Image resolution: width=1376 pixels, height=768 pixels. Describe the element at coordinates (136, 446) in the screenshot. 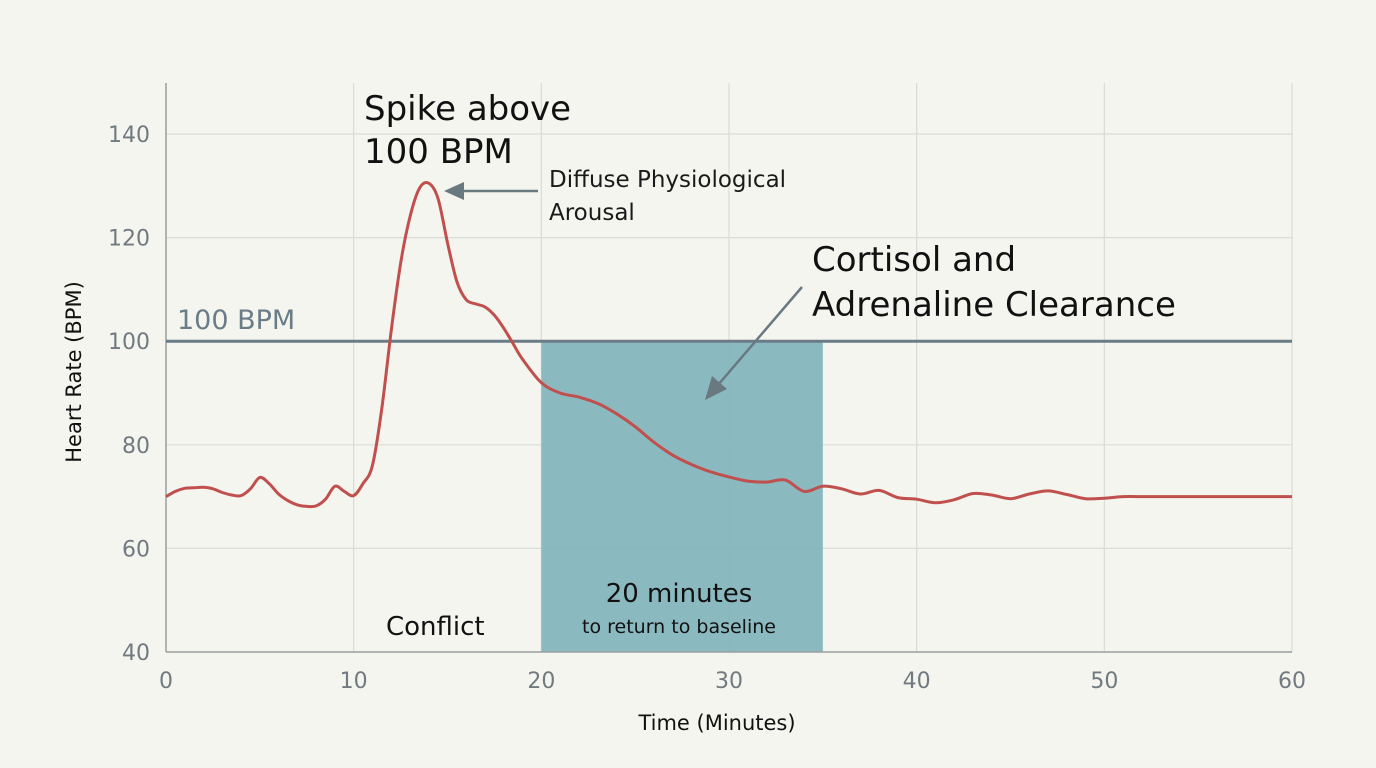

I see `y-tick-label: 80` at that location.